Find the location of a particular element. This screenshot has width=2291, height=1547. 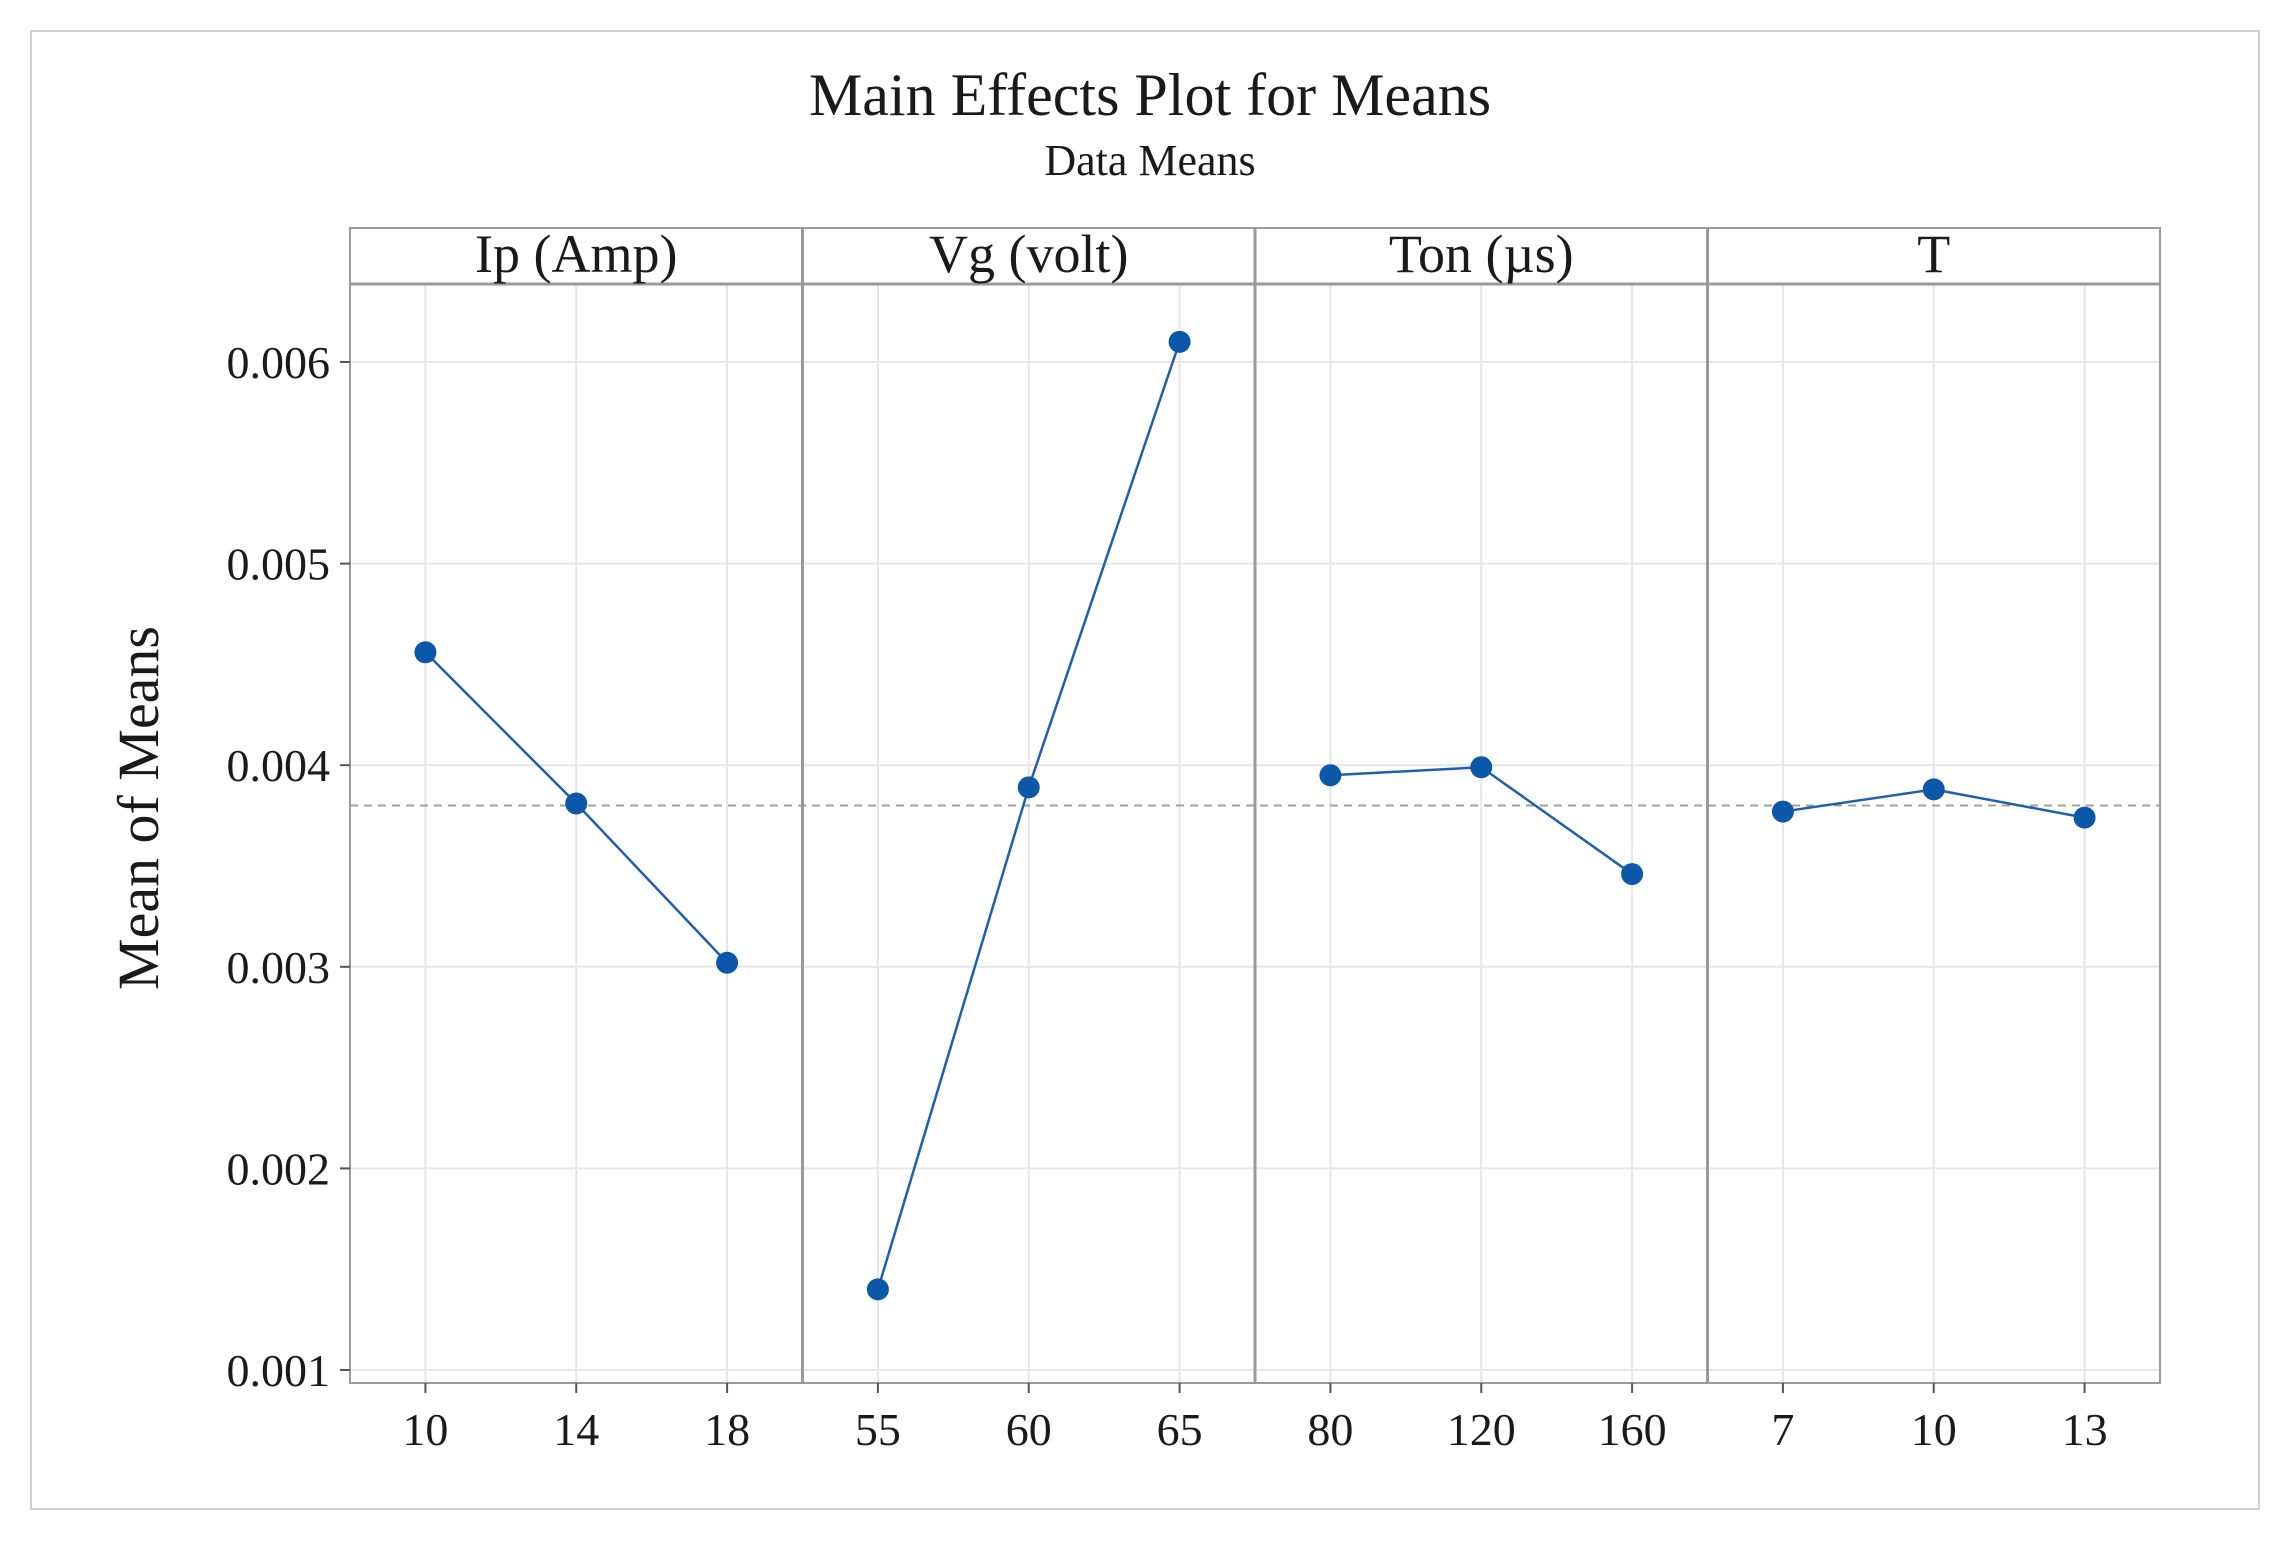

x-tick-label: 7 is located at coordinates (1782, 1429).